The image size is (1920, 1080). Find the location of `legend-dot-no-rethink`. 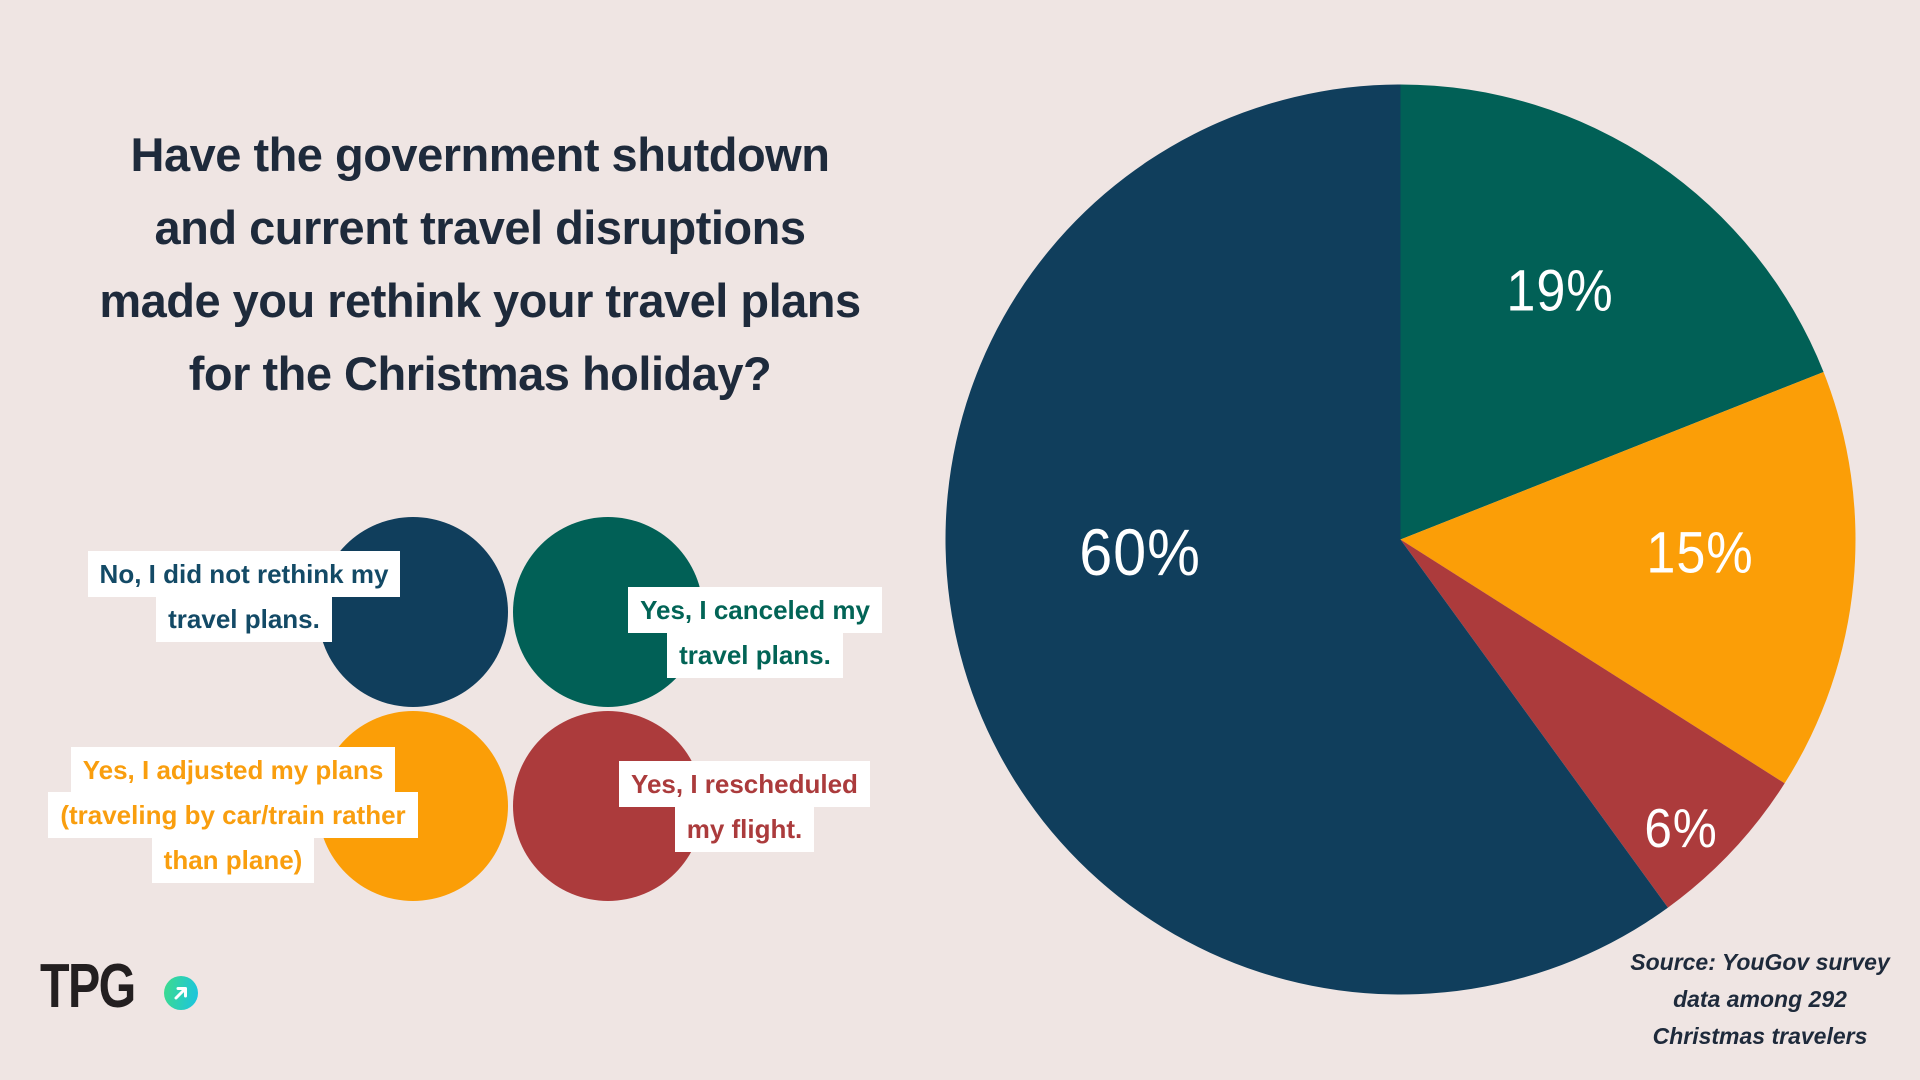

legend-dot-no-rethink is located at coordinates (413, 612).